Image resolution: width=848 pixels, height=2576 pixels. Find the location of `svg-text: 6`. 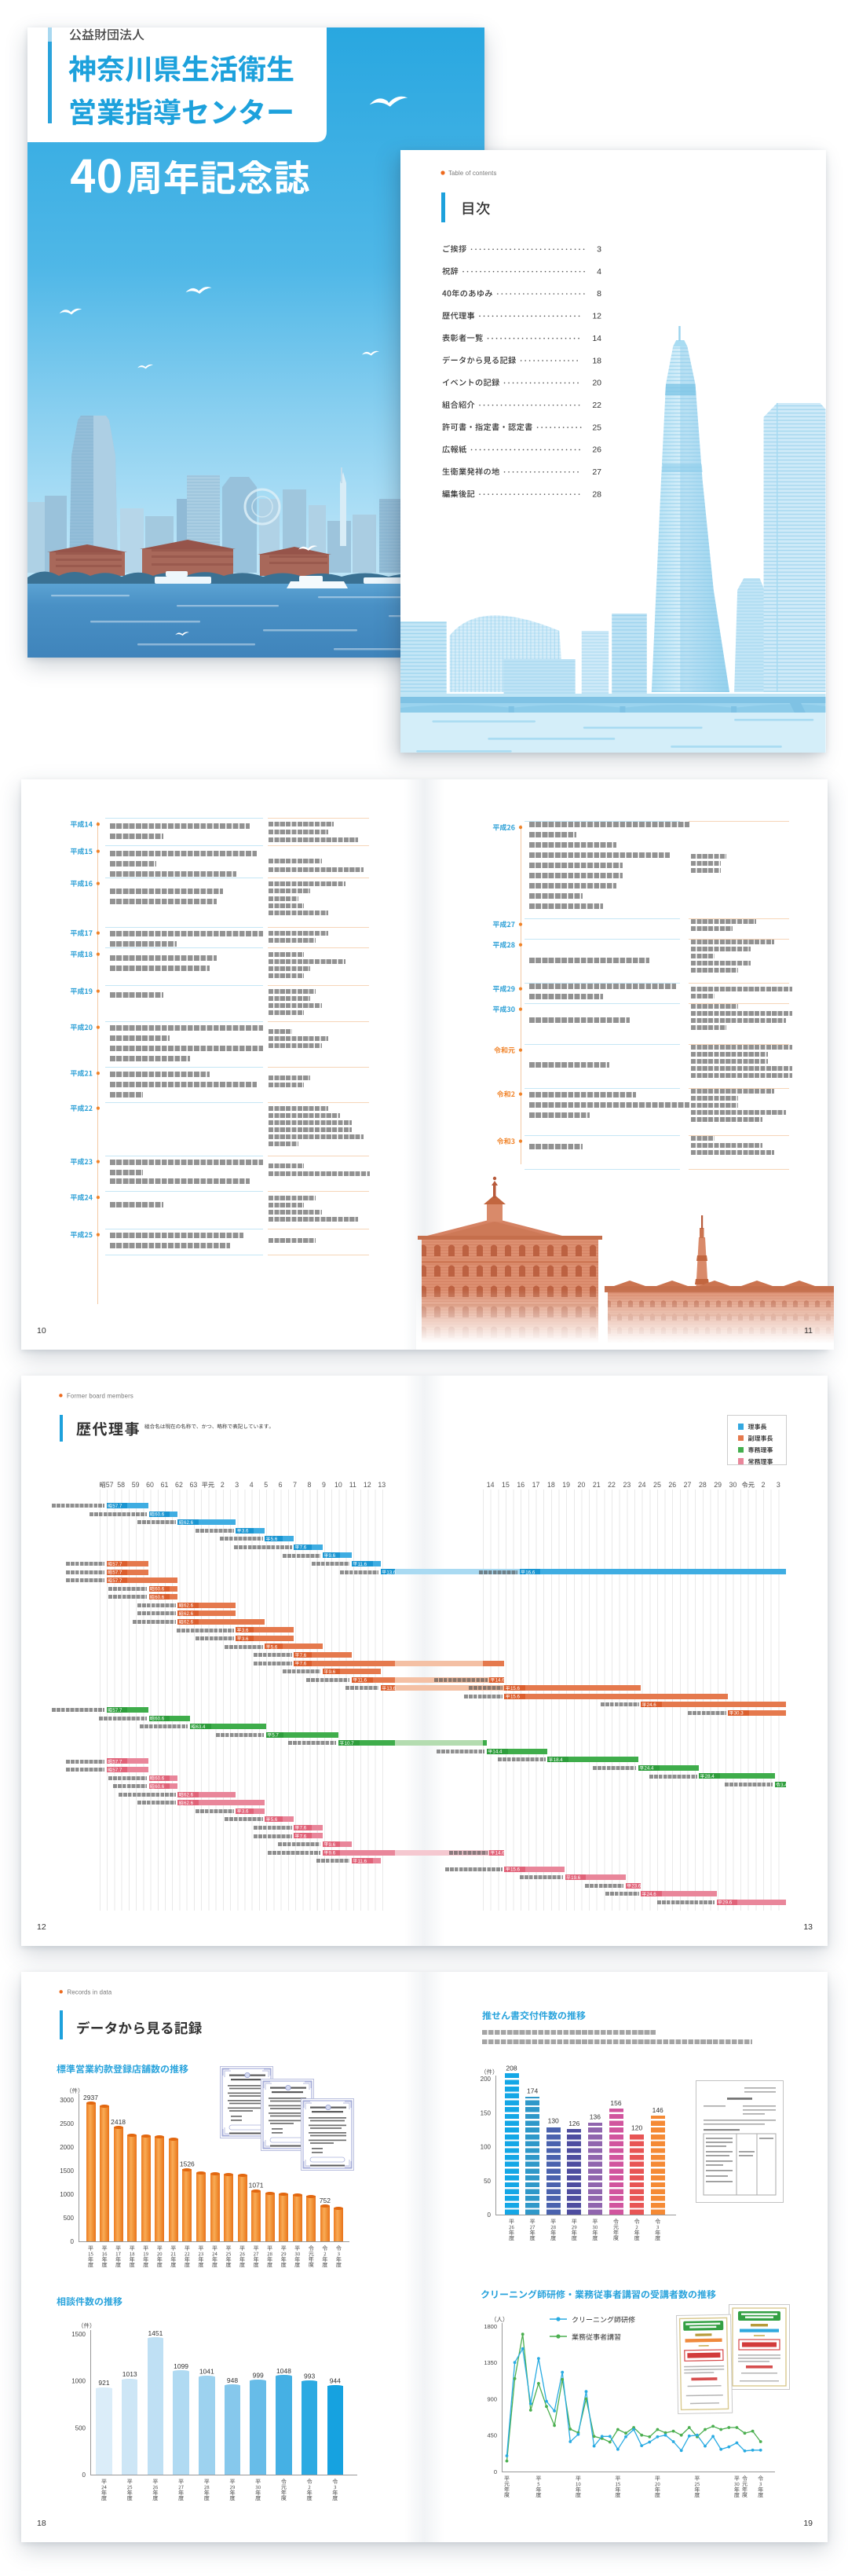

svg-text: 6 is located at coordinates (281, 1485).